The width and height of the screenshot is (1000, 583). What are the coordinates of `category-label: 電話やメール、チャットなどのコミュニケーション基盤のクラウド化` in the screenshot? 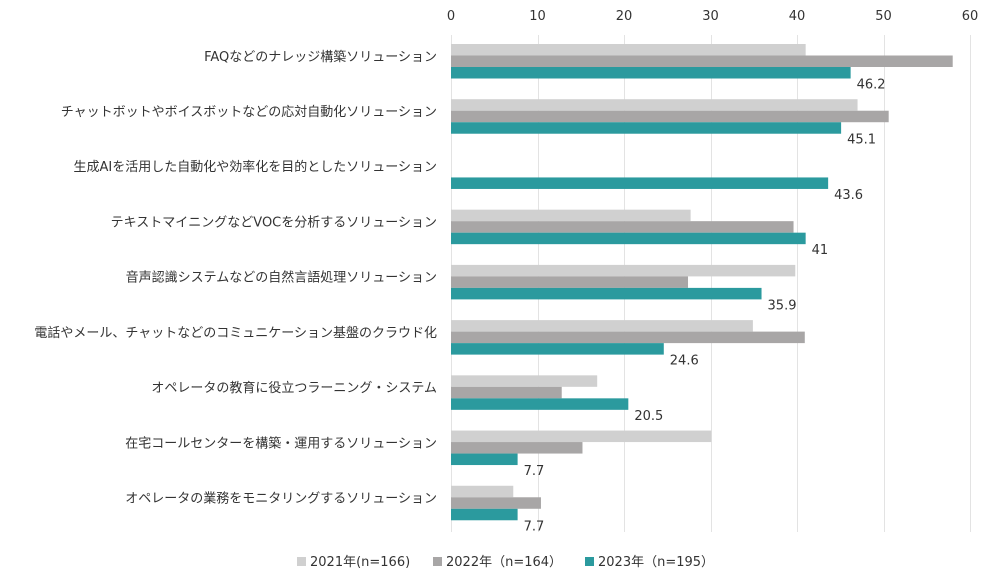 It's located at (235, 333).